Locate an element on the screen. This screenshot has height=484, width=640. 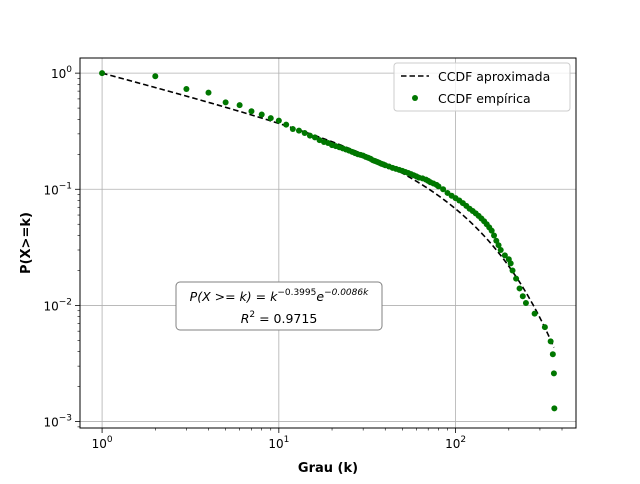
y-axis-ticks: 10⁻³ 10⁻² 10⁻¹ 10⁰ is located at coordinates (61, 247).